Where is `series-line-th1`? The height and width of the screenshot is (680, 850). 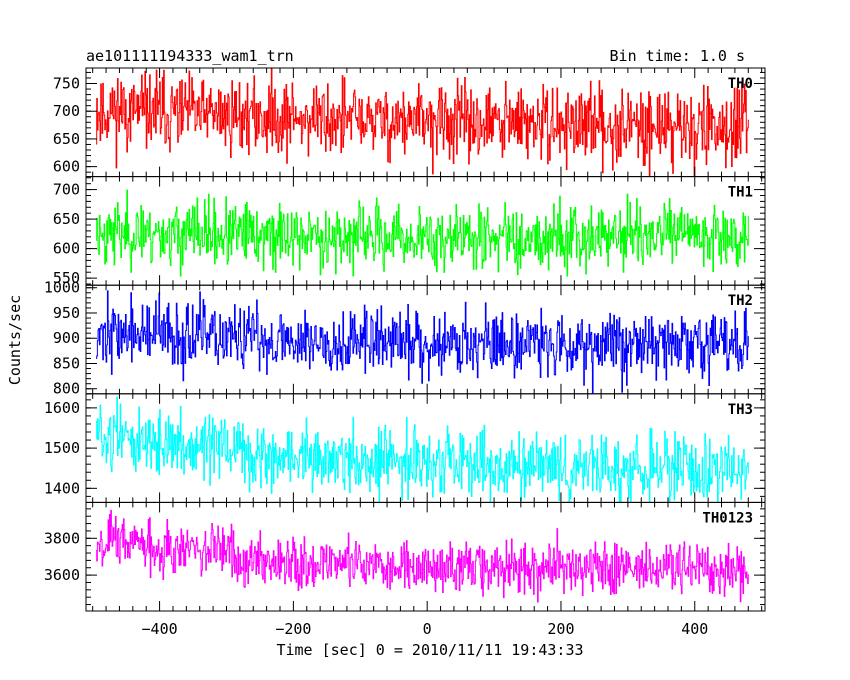 series-line-th1 is located at coordinates (422, 233).